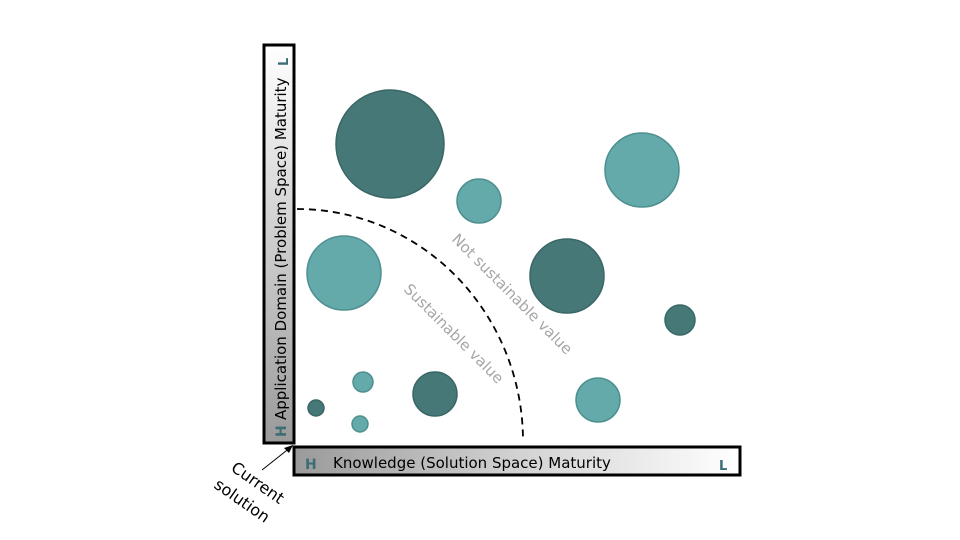  What do you see at coordinates (363, 382) in the screenshot?
I see `bubble-tiny-light-upper` at bounding box center [363, 382].